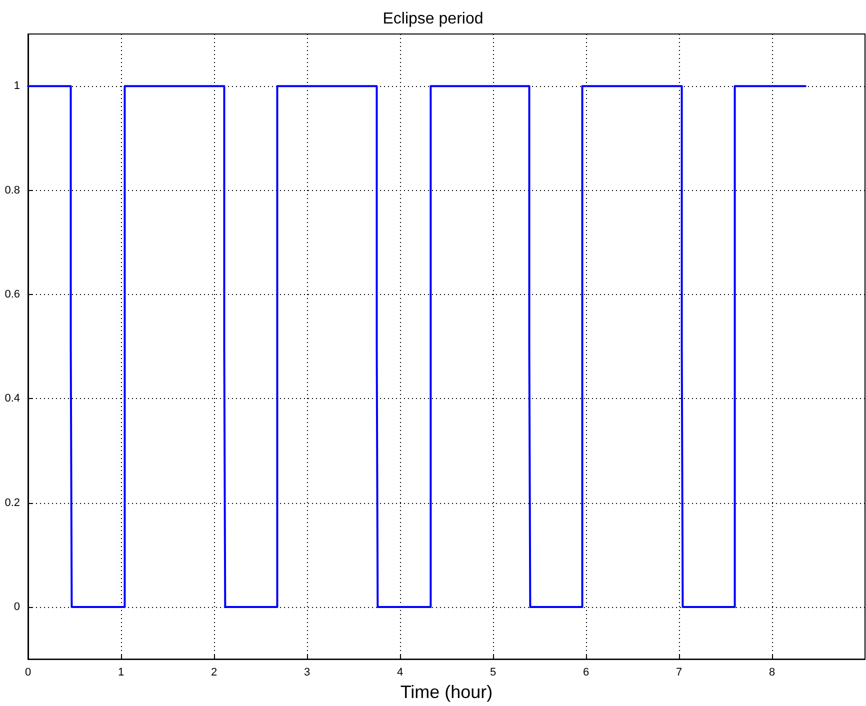  I want to click on x-axis-title: Time (hour), so click(446, 692).